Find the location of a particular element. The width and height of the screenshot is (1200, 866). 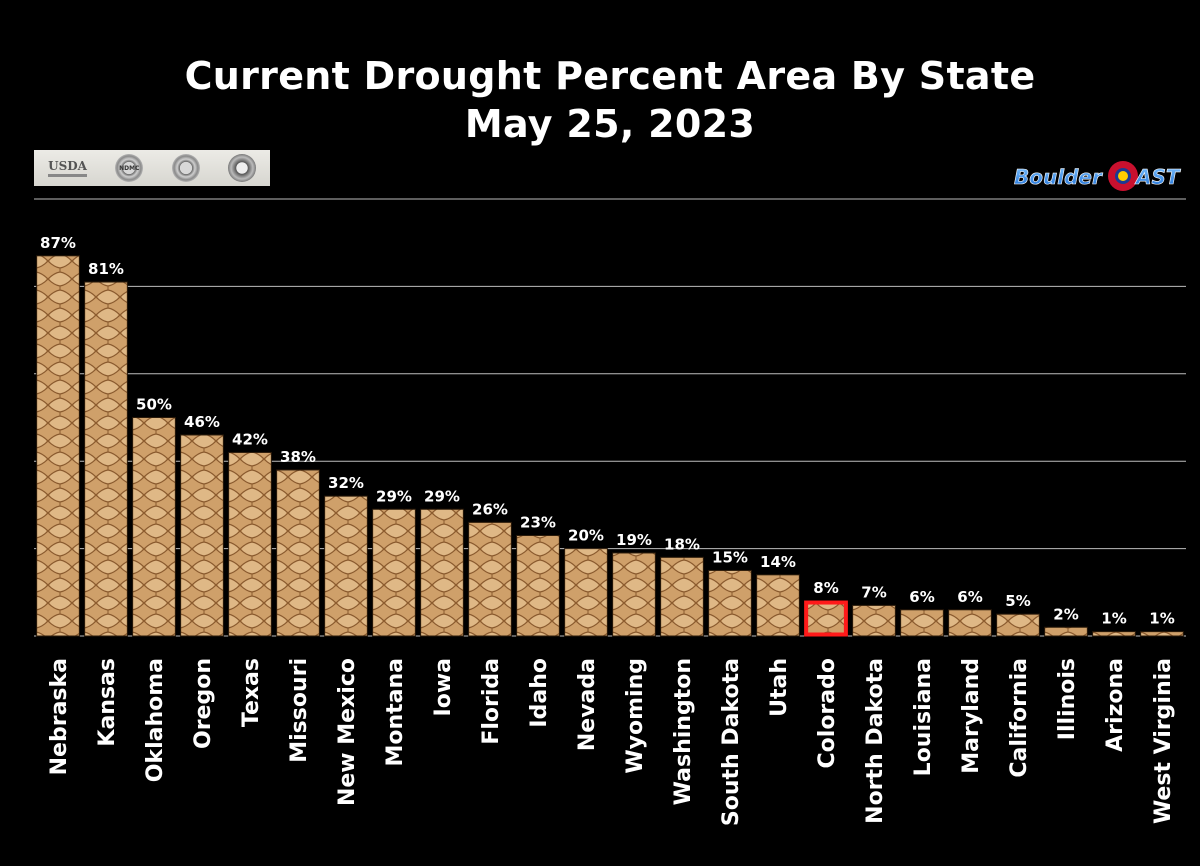

value-label-oregon: 46% is located at coordinates (202, 422).